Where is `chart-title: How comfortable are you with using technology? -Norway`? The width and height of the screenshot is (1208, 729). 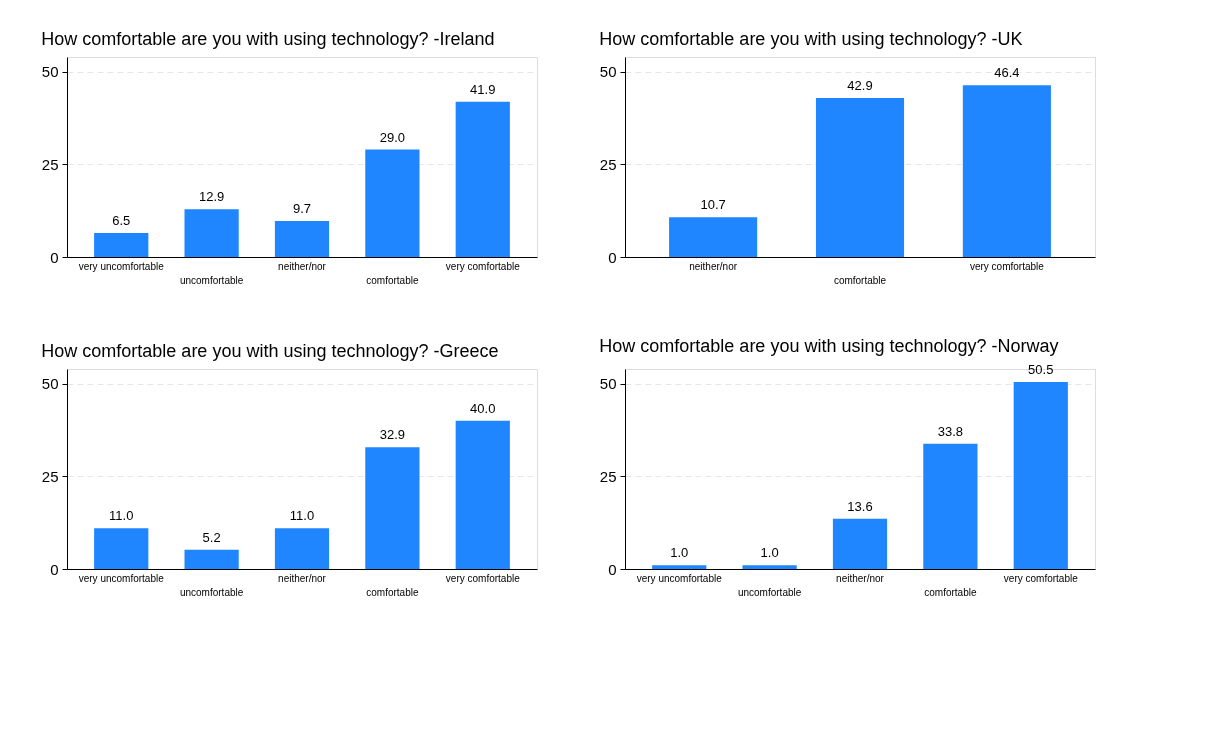
chart-title: How comfortable are you with using technology? -Norway is located at coordinates (829, 345).